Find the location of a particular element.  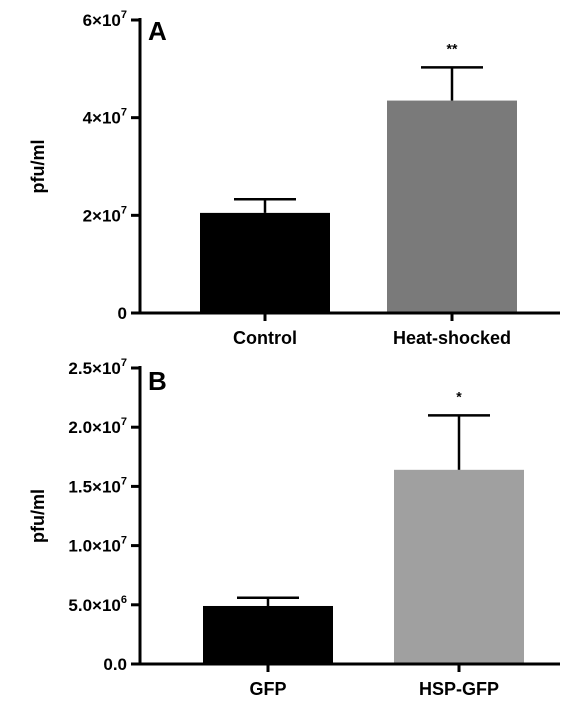

bar-gfp is located at coordinates (268, 634).